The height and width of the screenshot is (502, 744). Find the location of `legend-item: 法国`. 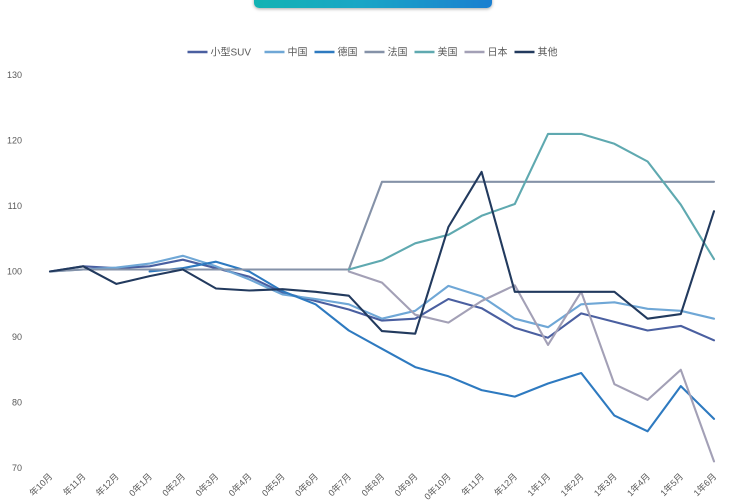

legend-item: 法国 is located at coordinates (386, 52).